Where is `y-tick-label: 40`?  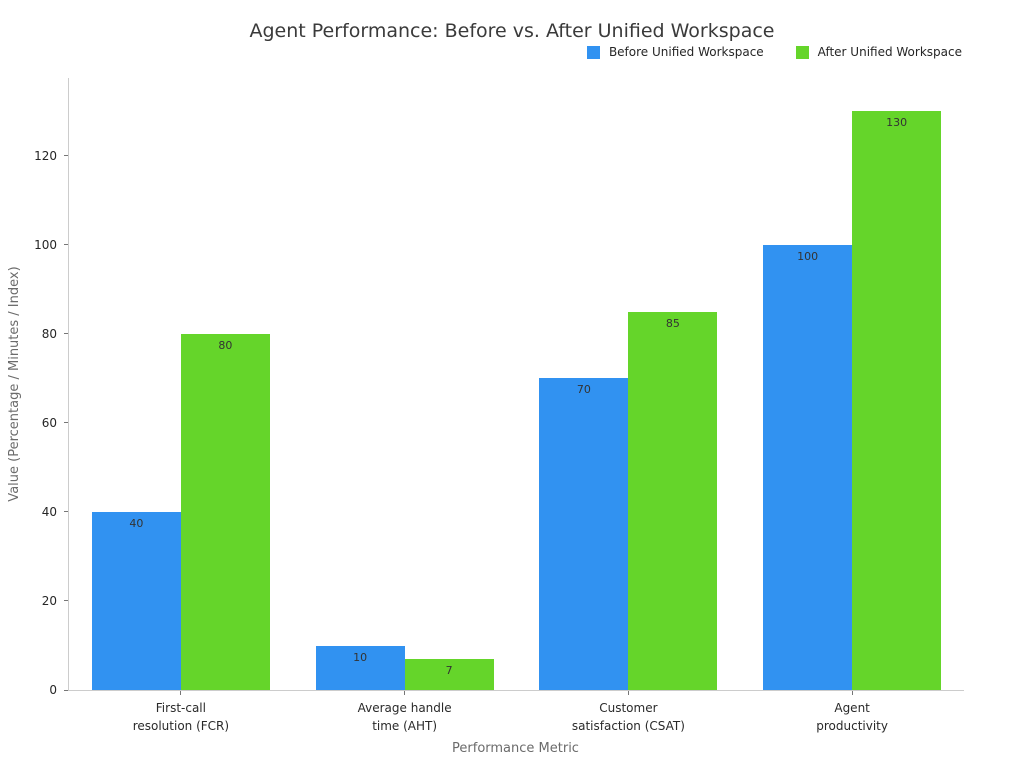 y-tick-label: 40 is located at coordinates (49, 511).